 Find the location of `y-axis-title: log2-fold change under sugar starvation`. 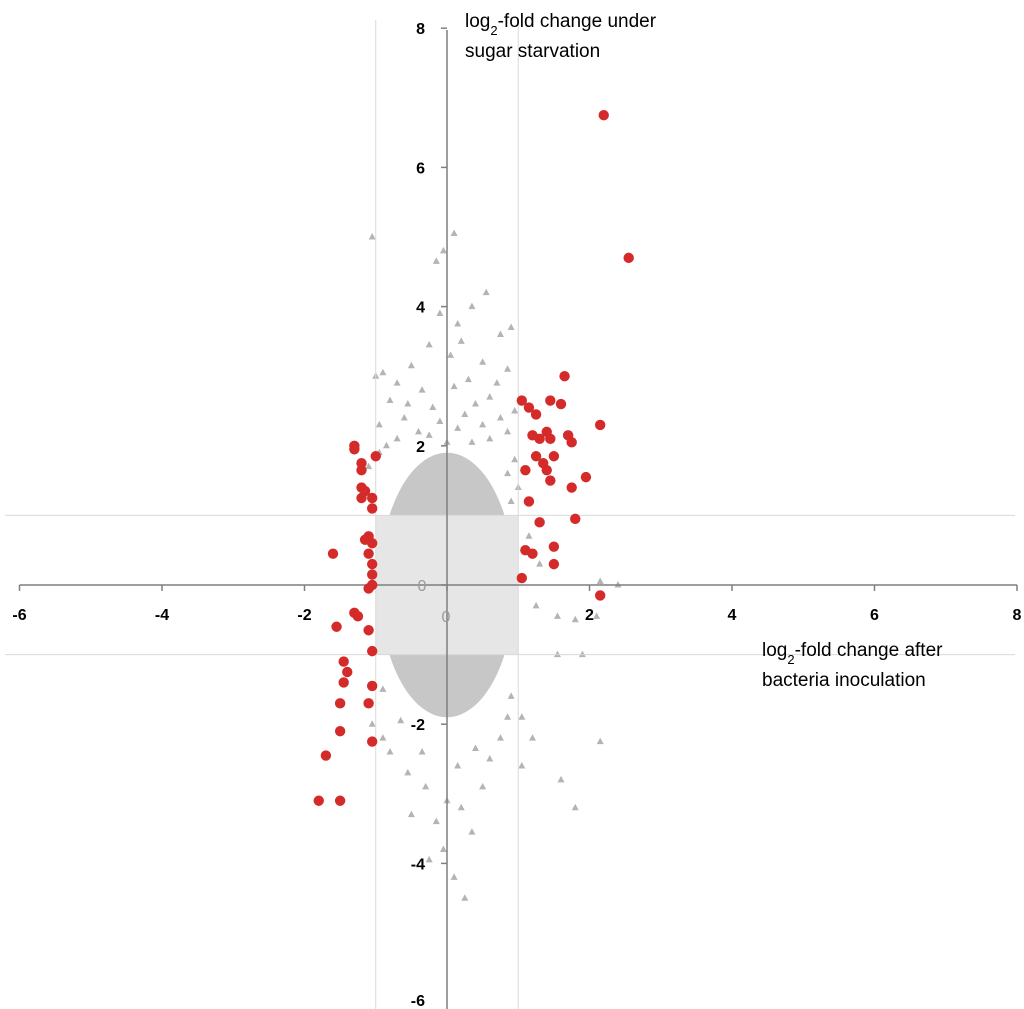

y-axis-title: log2-fold change under sugar starvation is located at coordinates (563, 36).